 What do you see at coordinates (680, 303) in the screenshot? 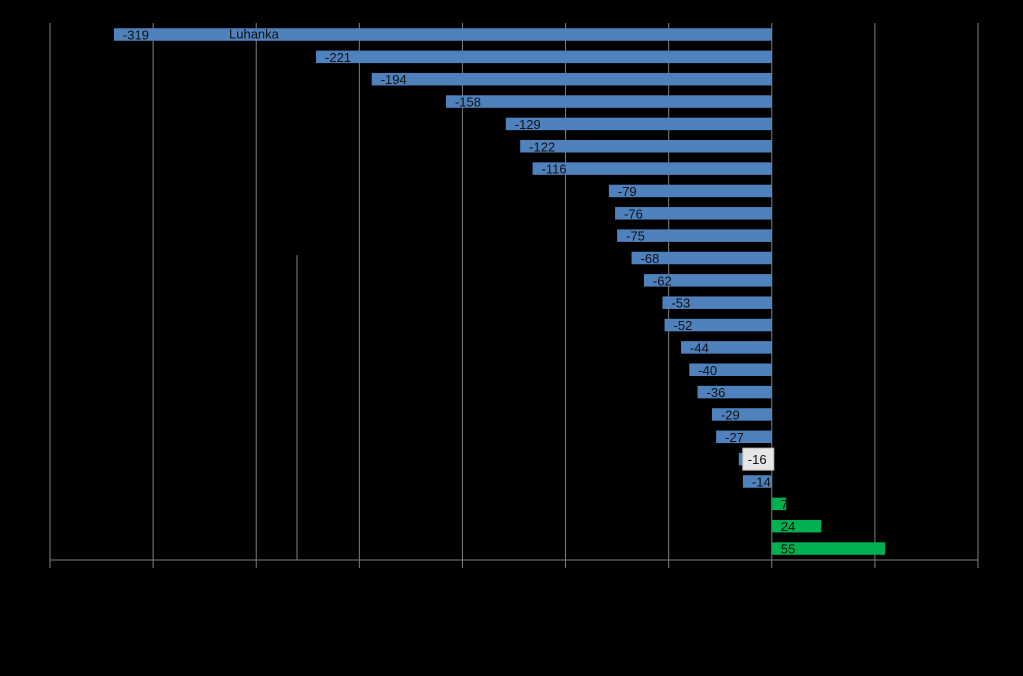
I see `data-label: -53` at bounding box center [680, 303].